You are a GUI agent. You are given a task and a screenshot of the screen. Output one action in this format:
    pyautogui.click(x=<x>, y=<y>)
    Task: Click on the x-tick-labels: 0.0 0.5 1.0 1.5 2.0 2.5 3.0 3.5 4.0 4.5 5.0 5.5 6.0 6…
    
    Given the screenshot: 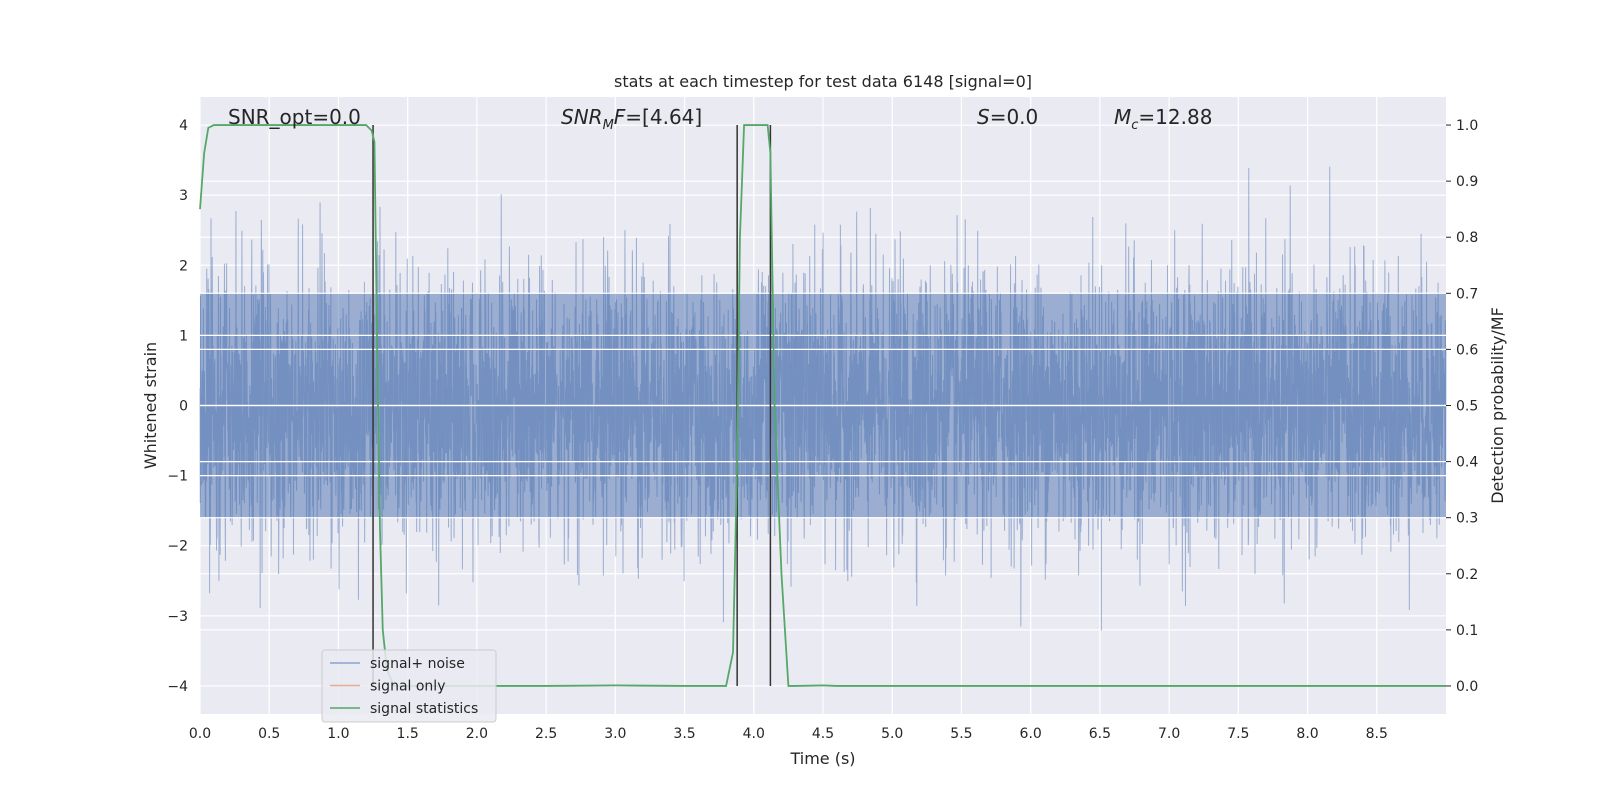 What is the action you would take?
    pyautogui.click(x=788, y=734)
    